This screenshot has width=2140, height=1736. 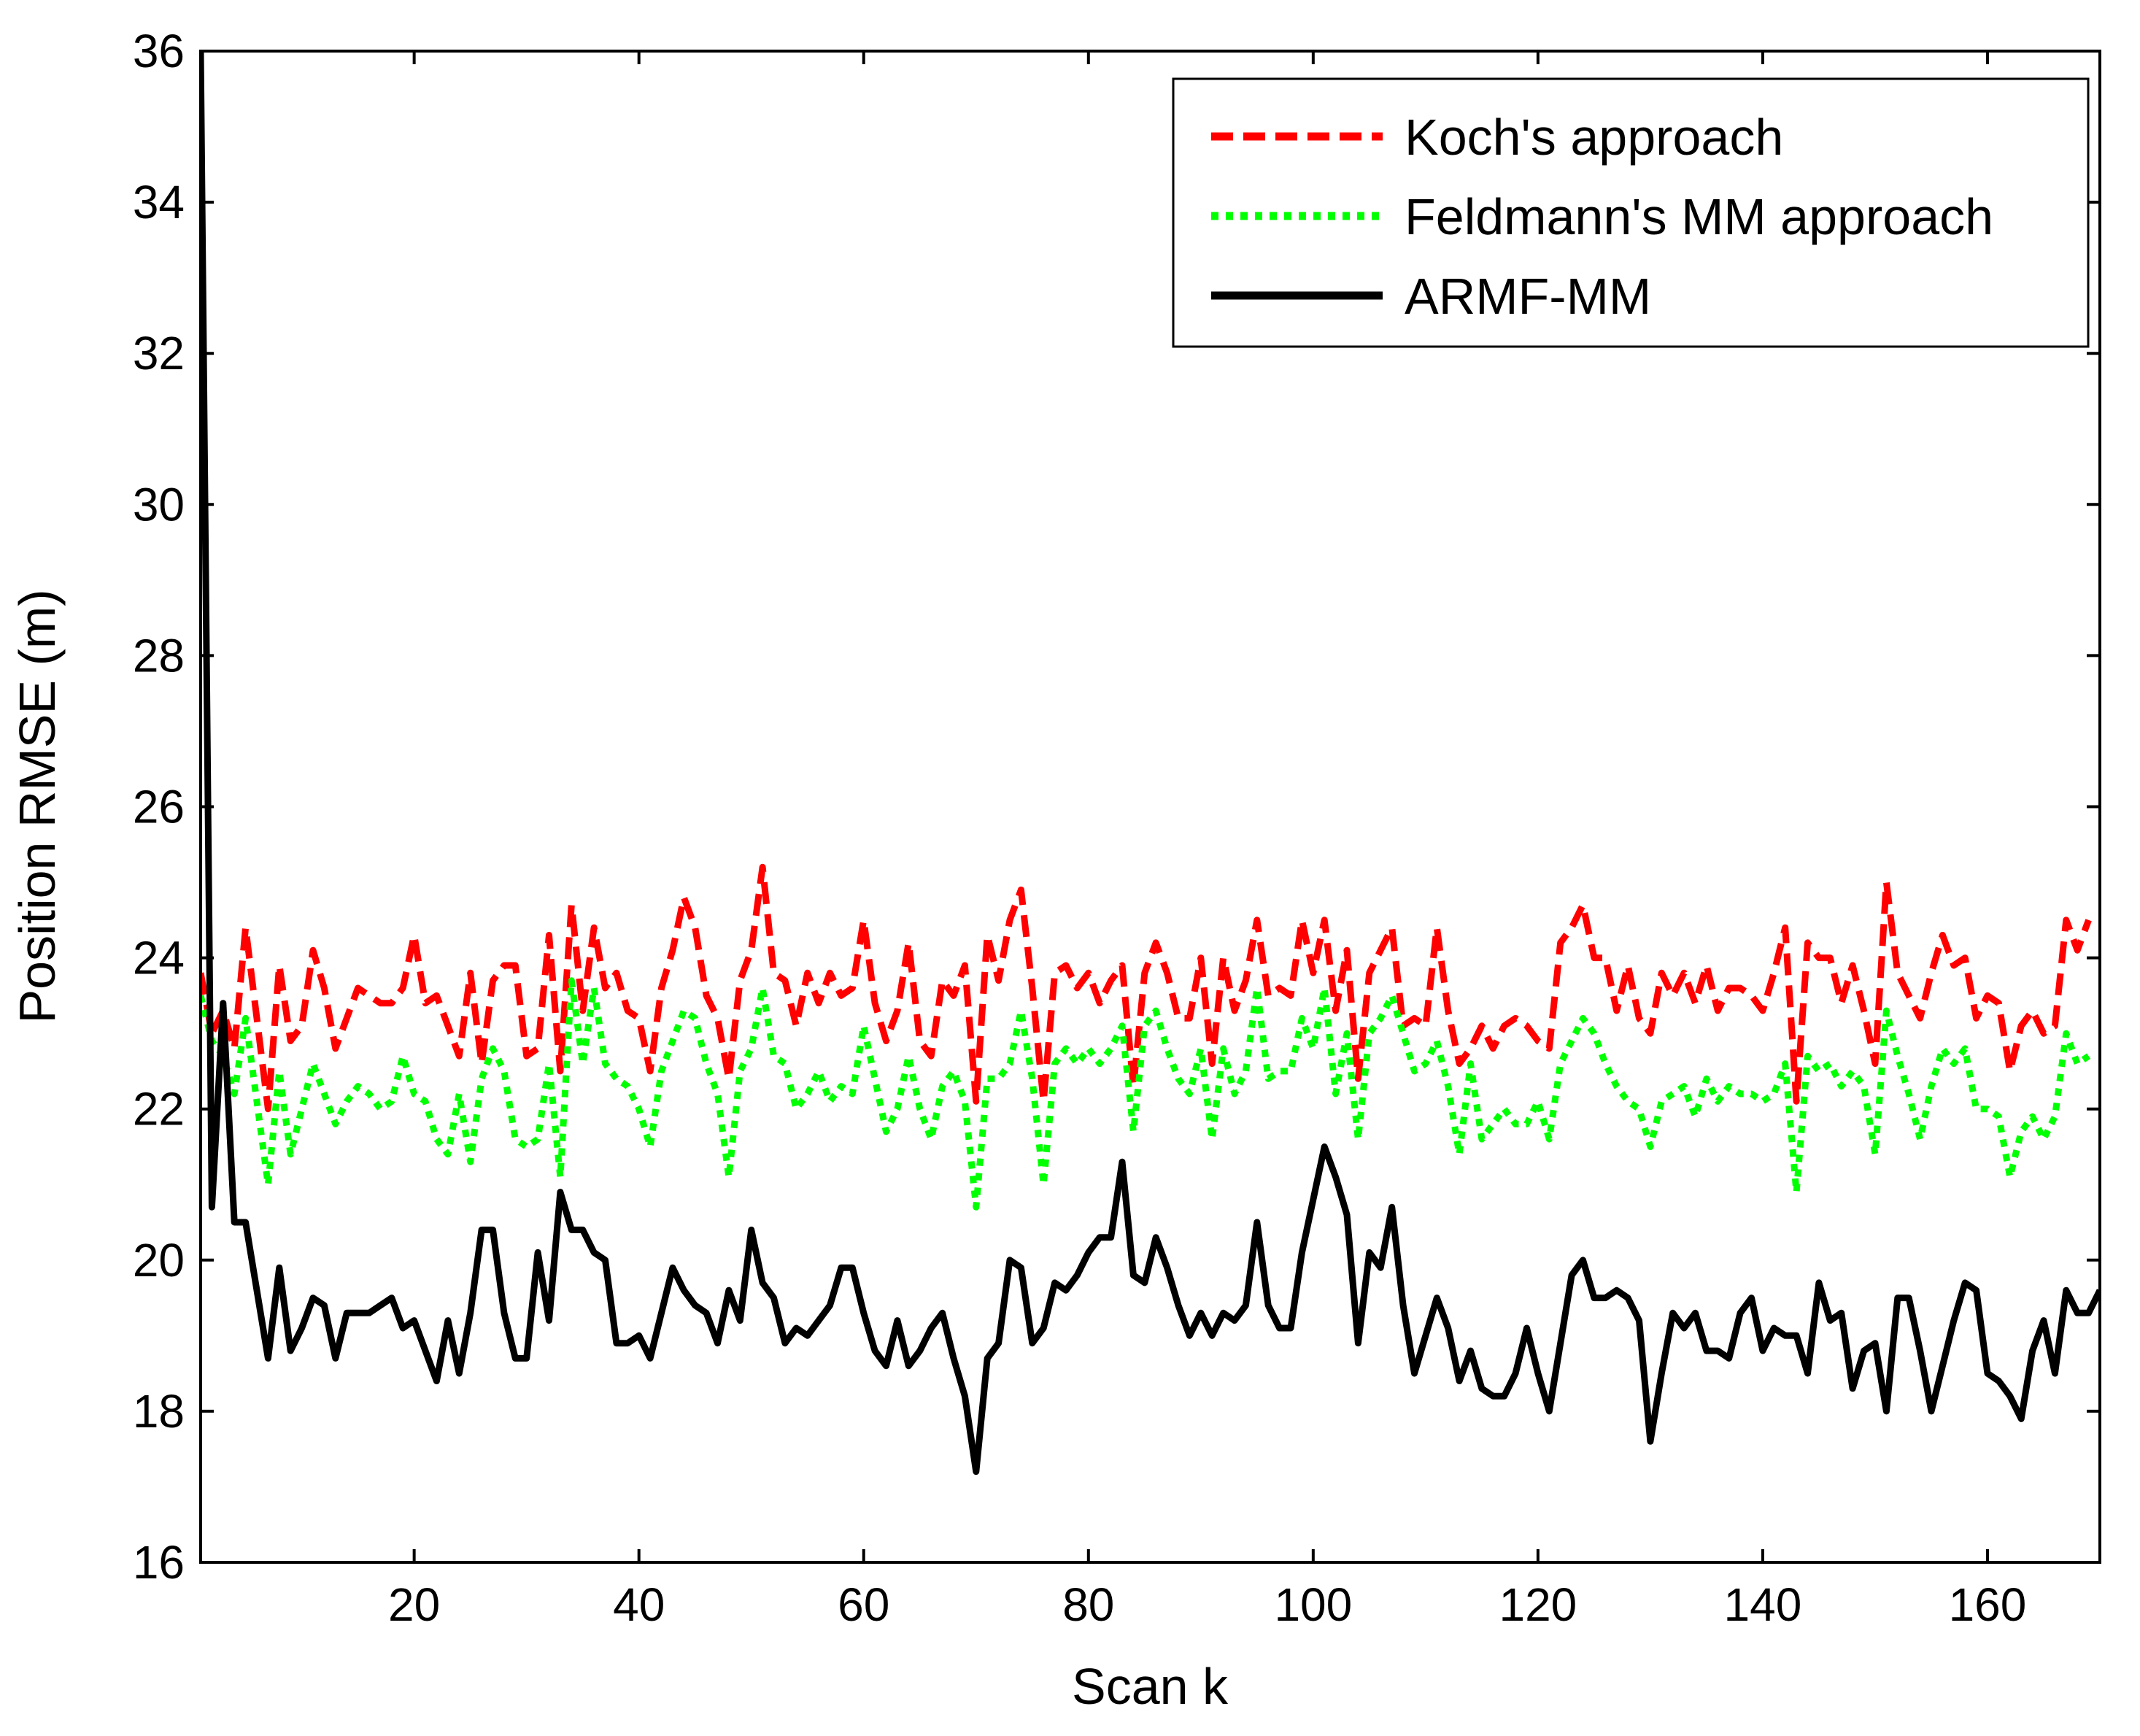 What do you see at coordinates (159, 504) in the screenshot?
I see `y-tick-label: 30` at bounding box center [159, 504].